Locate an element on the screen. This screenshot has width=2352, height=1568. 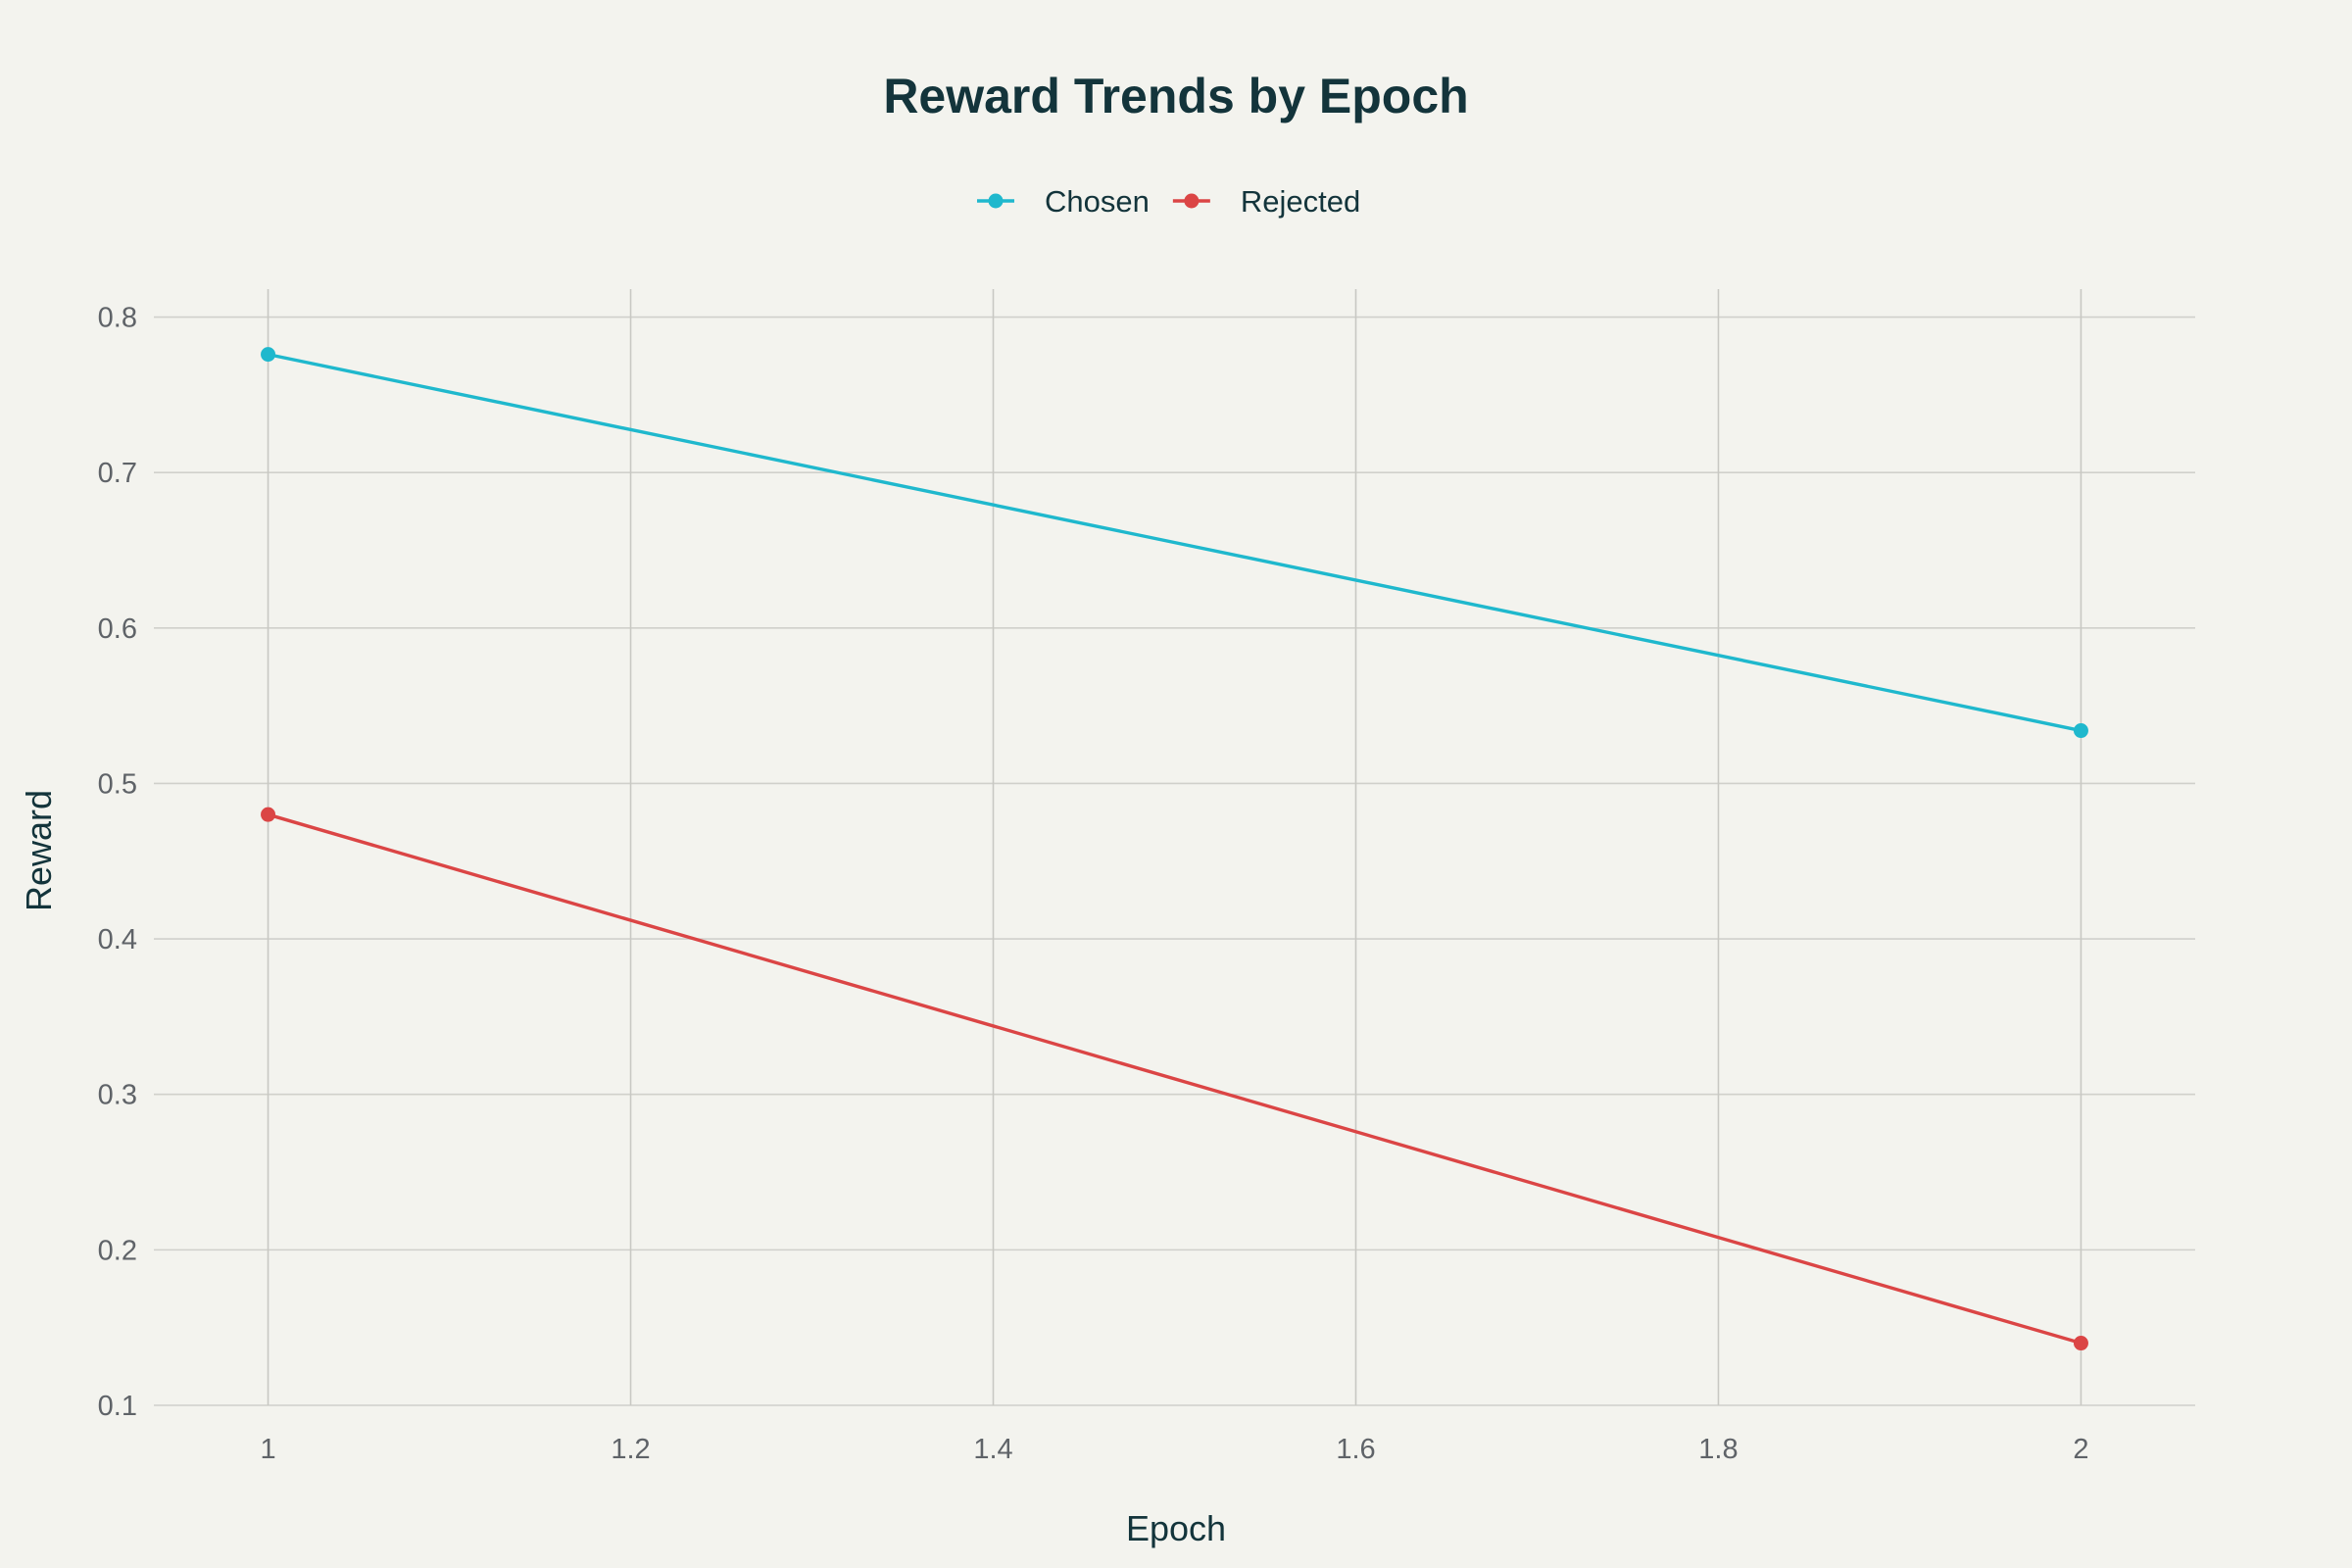
x-tick-label: 1 is located at coordinates (267, 1449).